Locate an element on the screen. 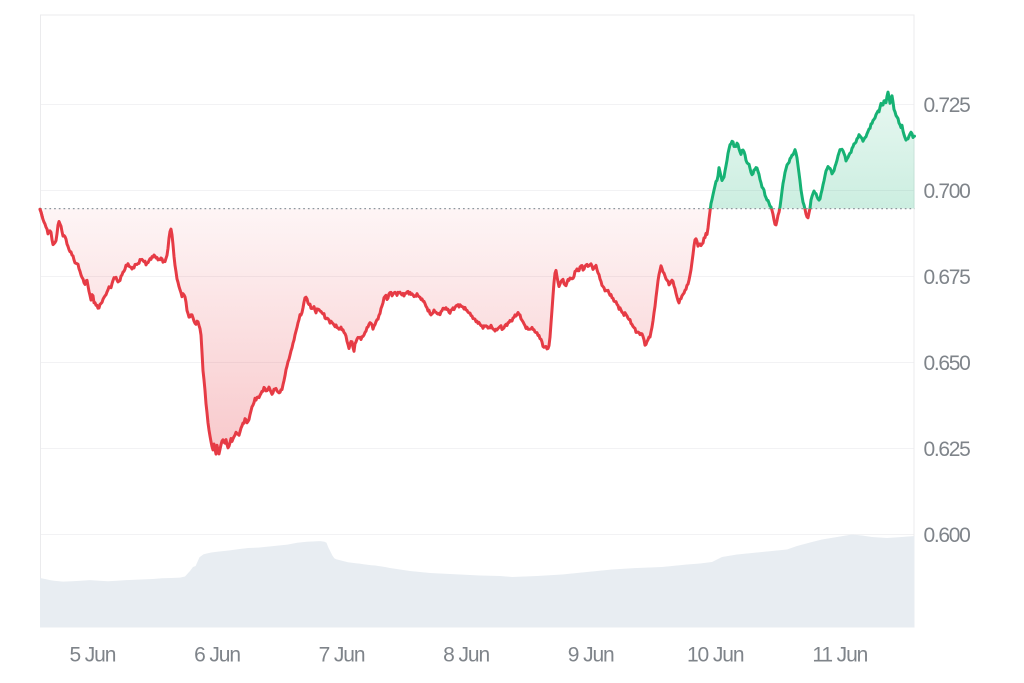 The height and width of the screenshot is (683, 1024). svg-text: 0.700 is located at coordinates (947, 191).